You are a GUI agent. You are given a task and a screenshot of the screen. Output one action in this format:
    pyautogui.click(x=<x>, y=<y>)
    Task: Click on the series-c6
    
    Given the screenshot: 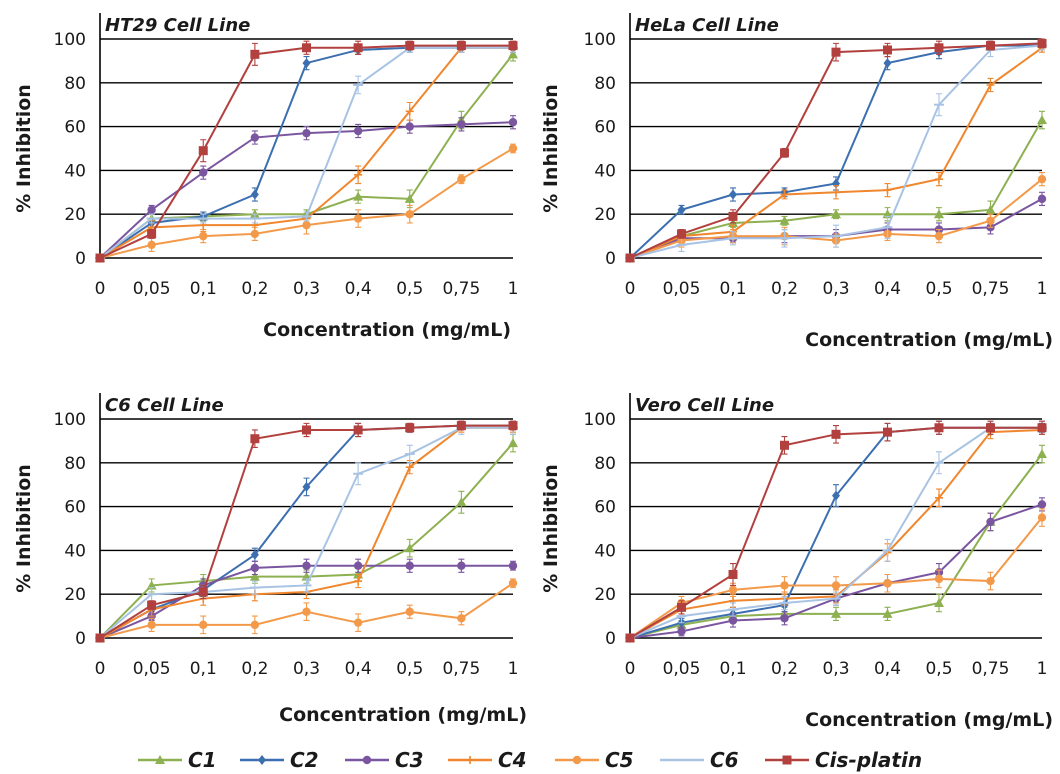 What is the action you would take?
    pyautogui.click(x=836, y=149)
    